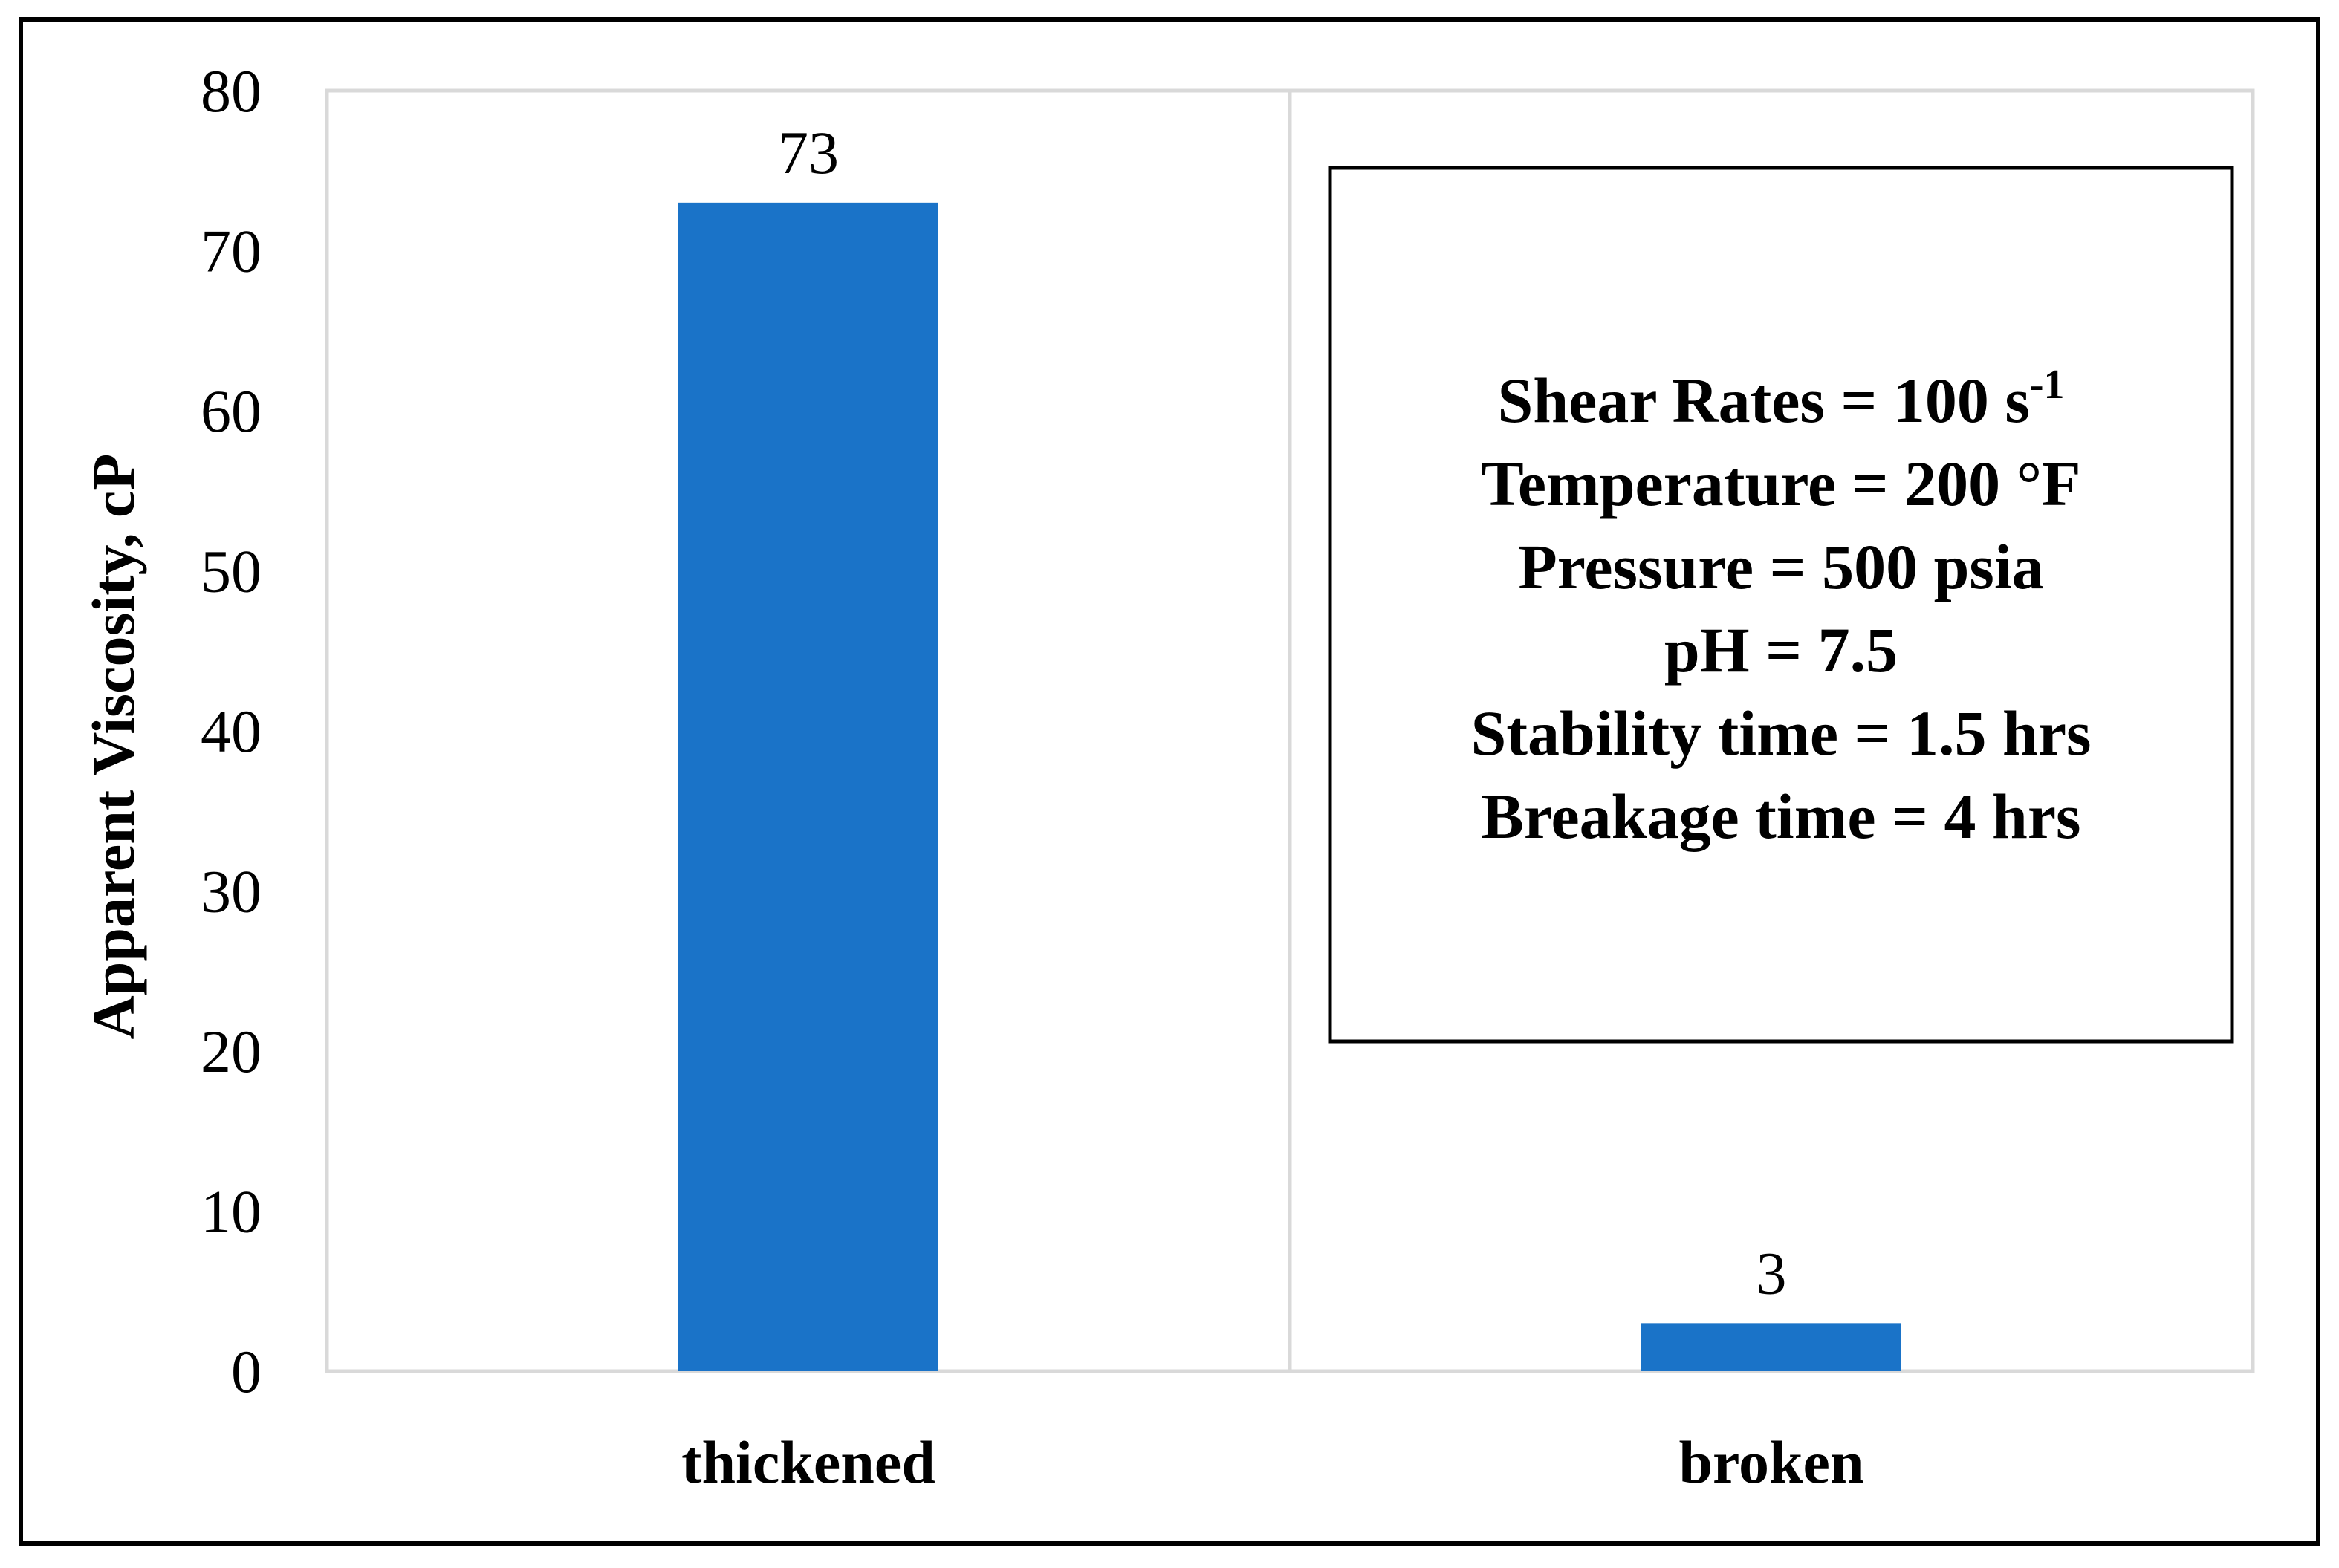 This screenshot has width=2339, height=1568. I want to click on annotation-line: Breakage time = 4 hrs, so click(1781, 816).